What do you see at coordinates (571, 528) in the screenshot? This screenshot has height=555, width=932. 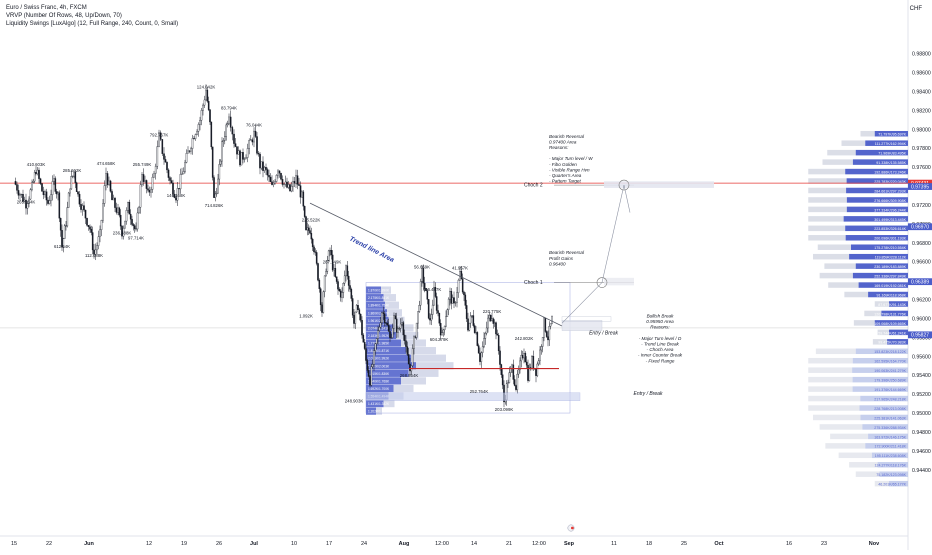 I see `event-marker-icon` at bounding box center [571, 528].